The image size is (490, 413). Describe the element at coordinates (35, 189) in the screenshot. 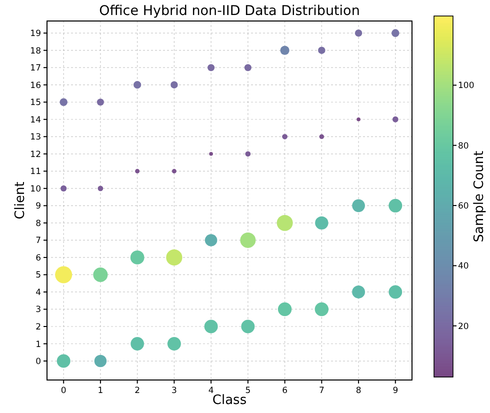

I see `y-tick-label: 10` at that location.